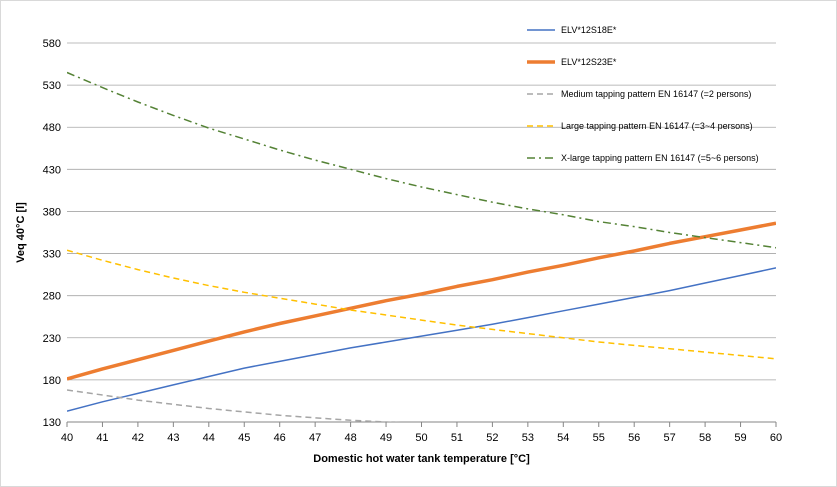 The image size is (837, 487). Describe the element at coordinates (634, 438) in the screenshot. I see `x-tick-label: 56` at that location.